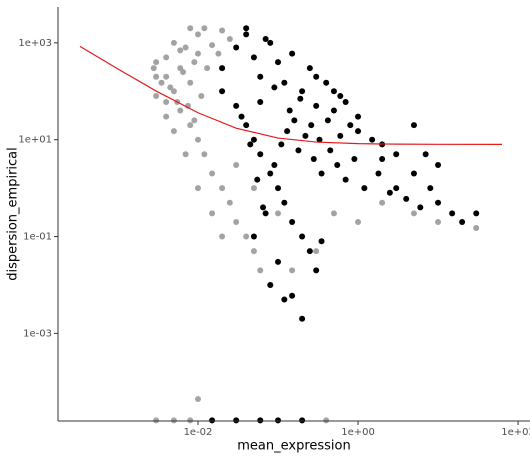  Describe the element at coordinates (37, 333) in the screenshot. I see `y-tick-label: 1e-03` at that location.